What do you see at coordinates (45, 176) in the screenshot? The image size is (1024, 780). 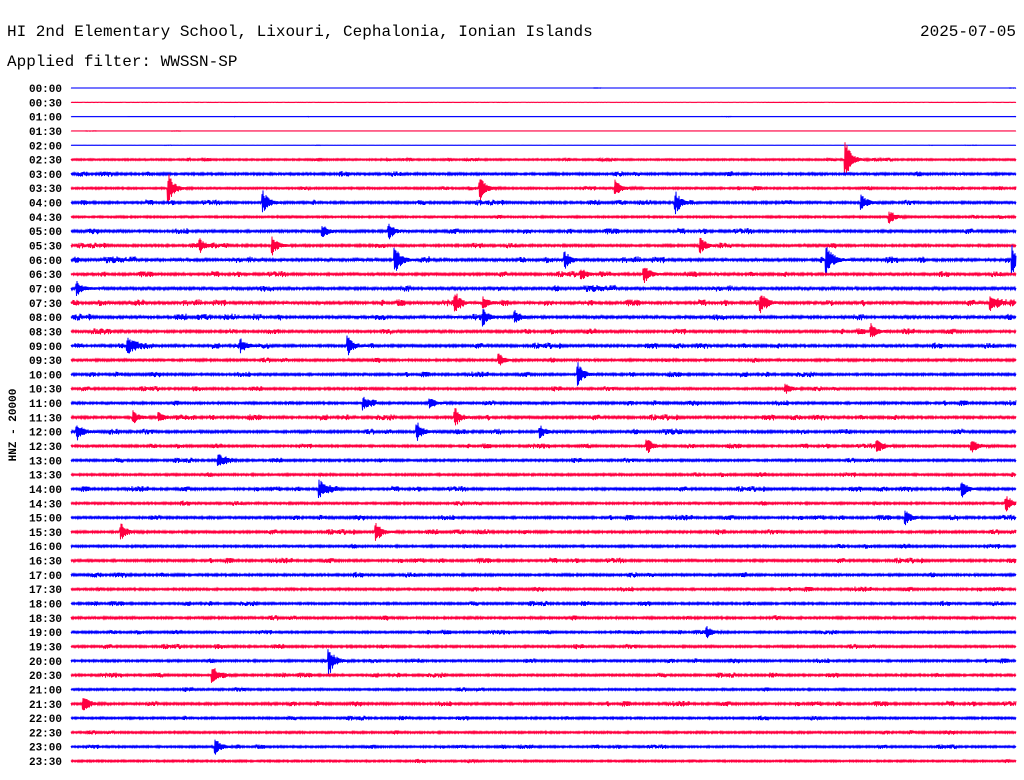 I see `time-label: 03:00` at bounding box center [45, 176].